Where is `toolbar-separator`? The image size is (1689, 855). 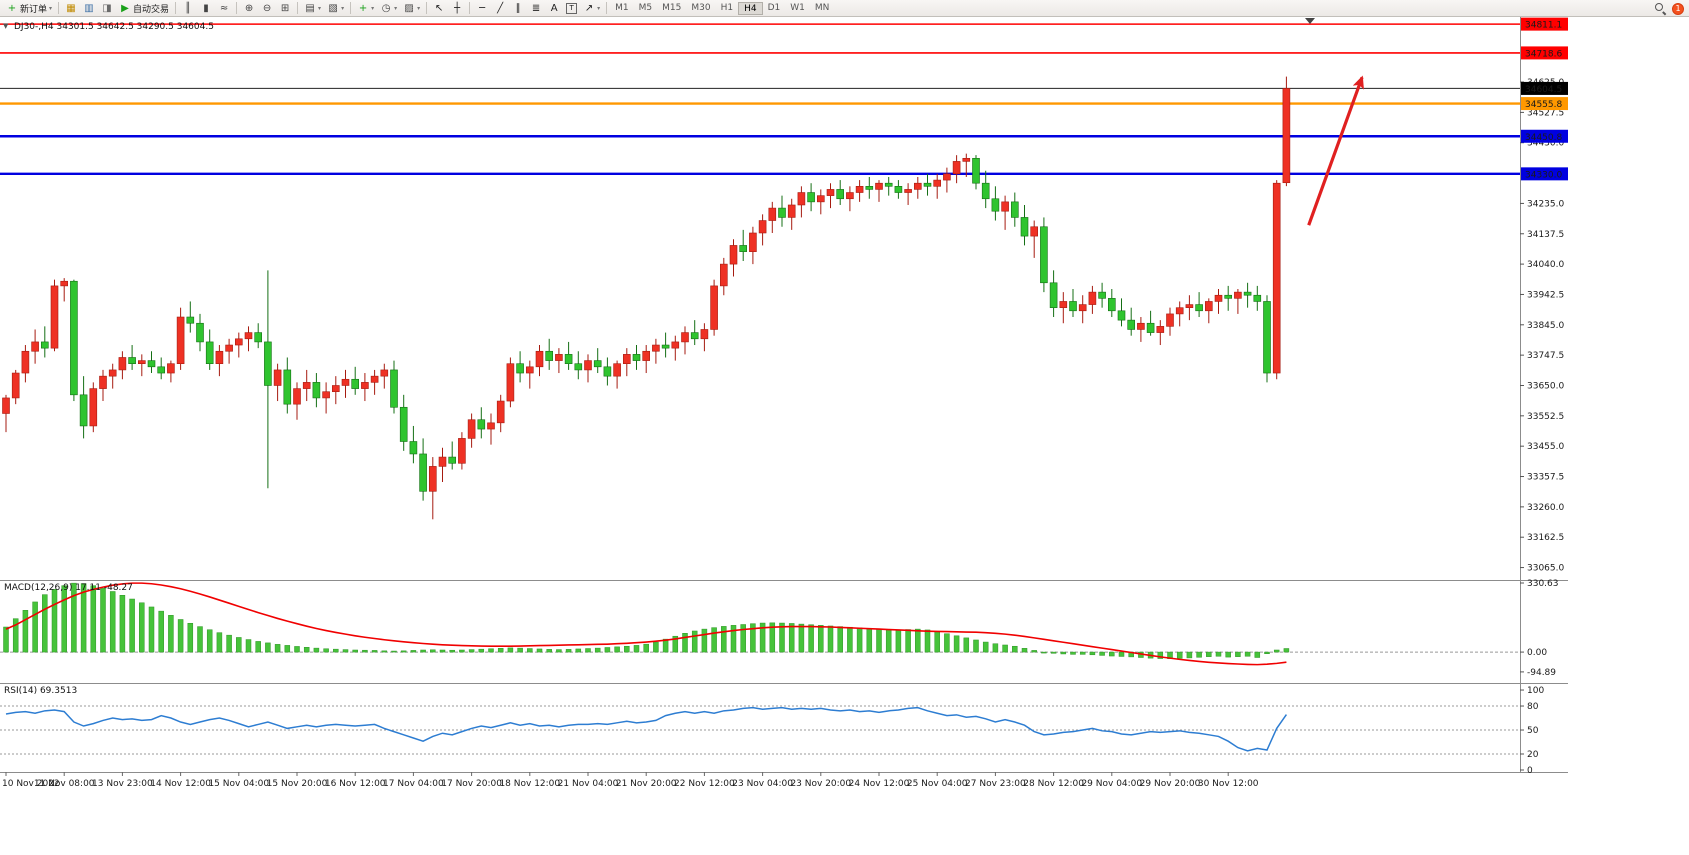 toolbar-separator is located at coordinates (607, 8).